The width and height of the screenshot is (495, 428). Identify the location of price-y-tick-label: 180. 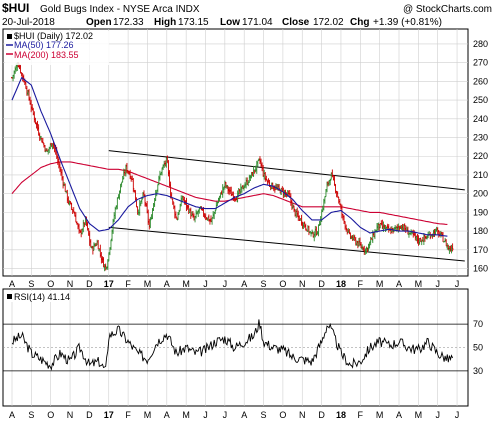
(480, 231).